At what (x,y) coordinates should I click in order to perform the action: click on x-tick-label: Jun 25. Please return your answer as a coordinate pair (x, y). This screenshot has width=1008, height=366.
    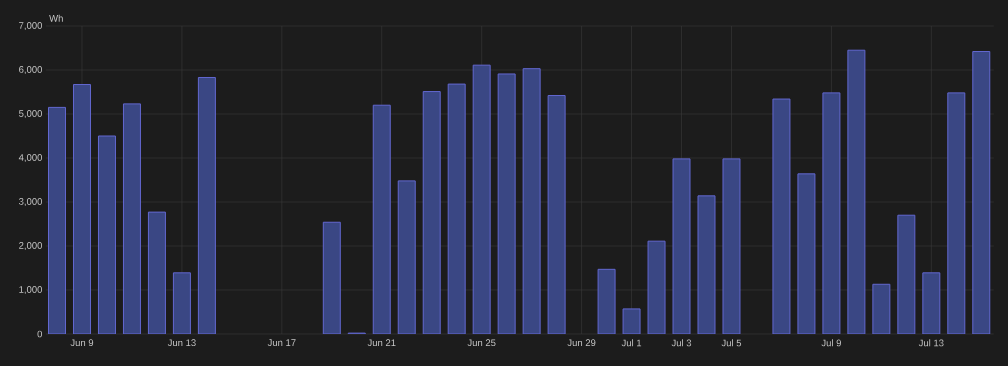
    Looking at the image, I should click on (481, 343).